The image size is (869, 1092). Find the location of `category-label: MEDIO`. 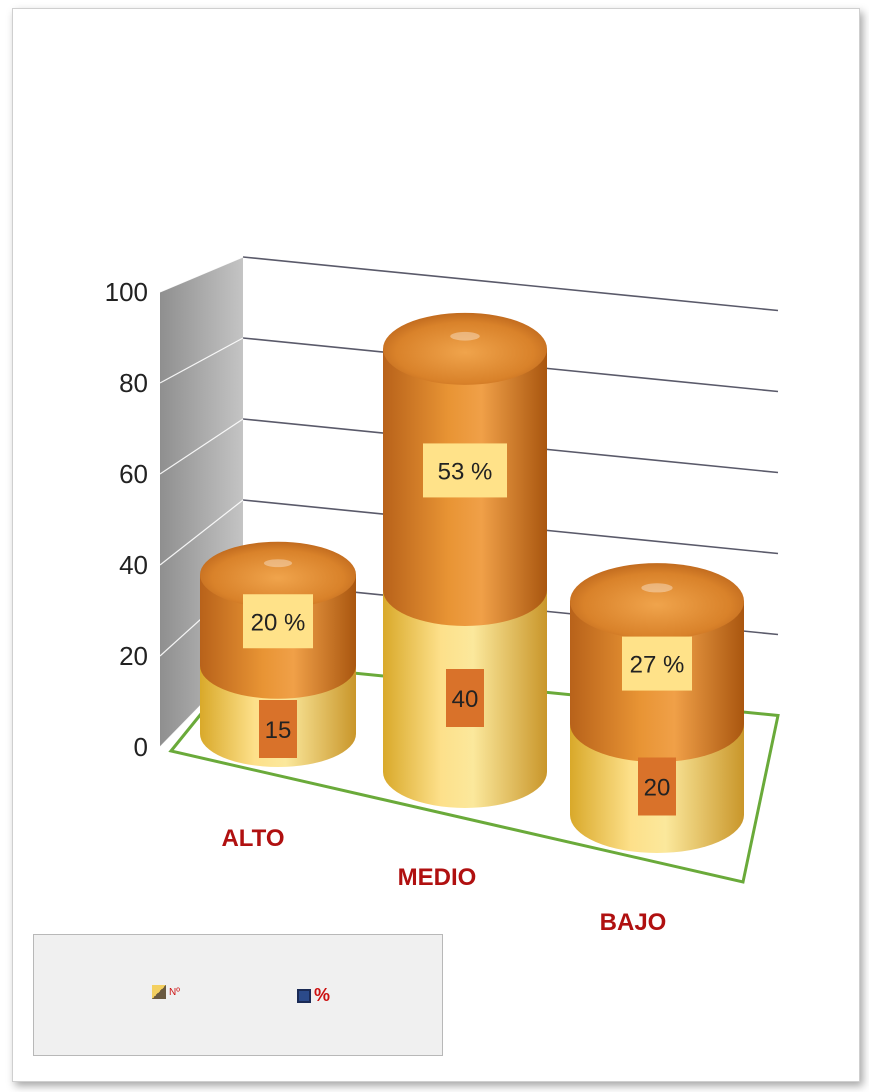

category-label: MEDIO is located at coordinates (437, 877).